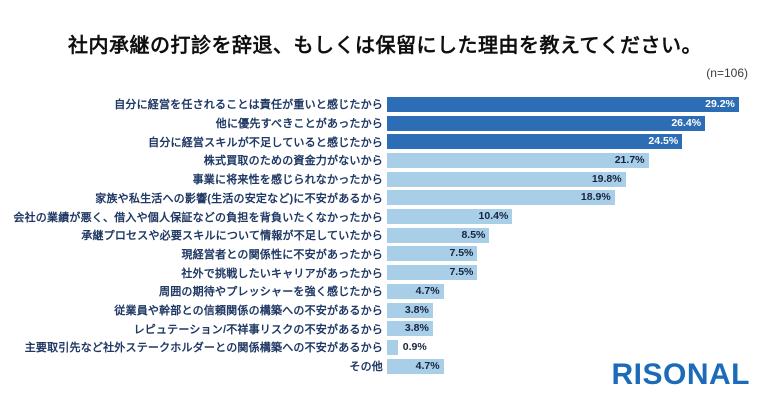 The height and width of the screenshot is (403, 770). Describe the element at coordinates (258, 329) in the screenshot. I see `bar-category-label: レピュテーション/不祥事リスクの不安があるから` at that location.